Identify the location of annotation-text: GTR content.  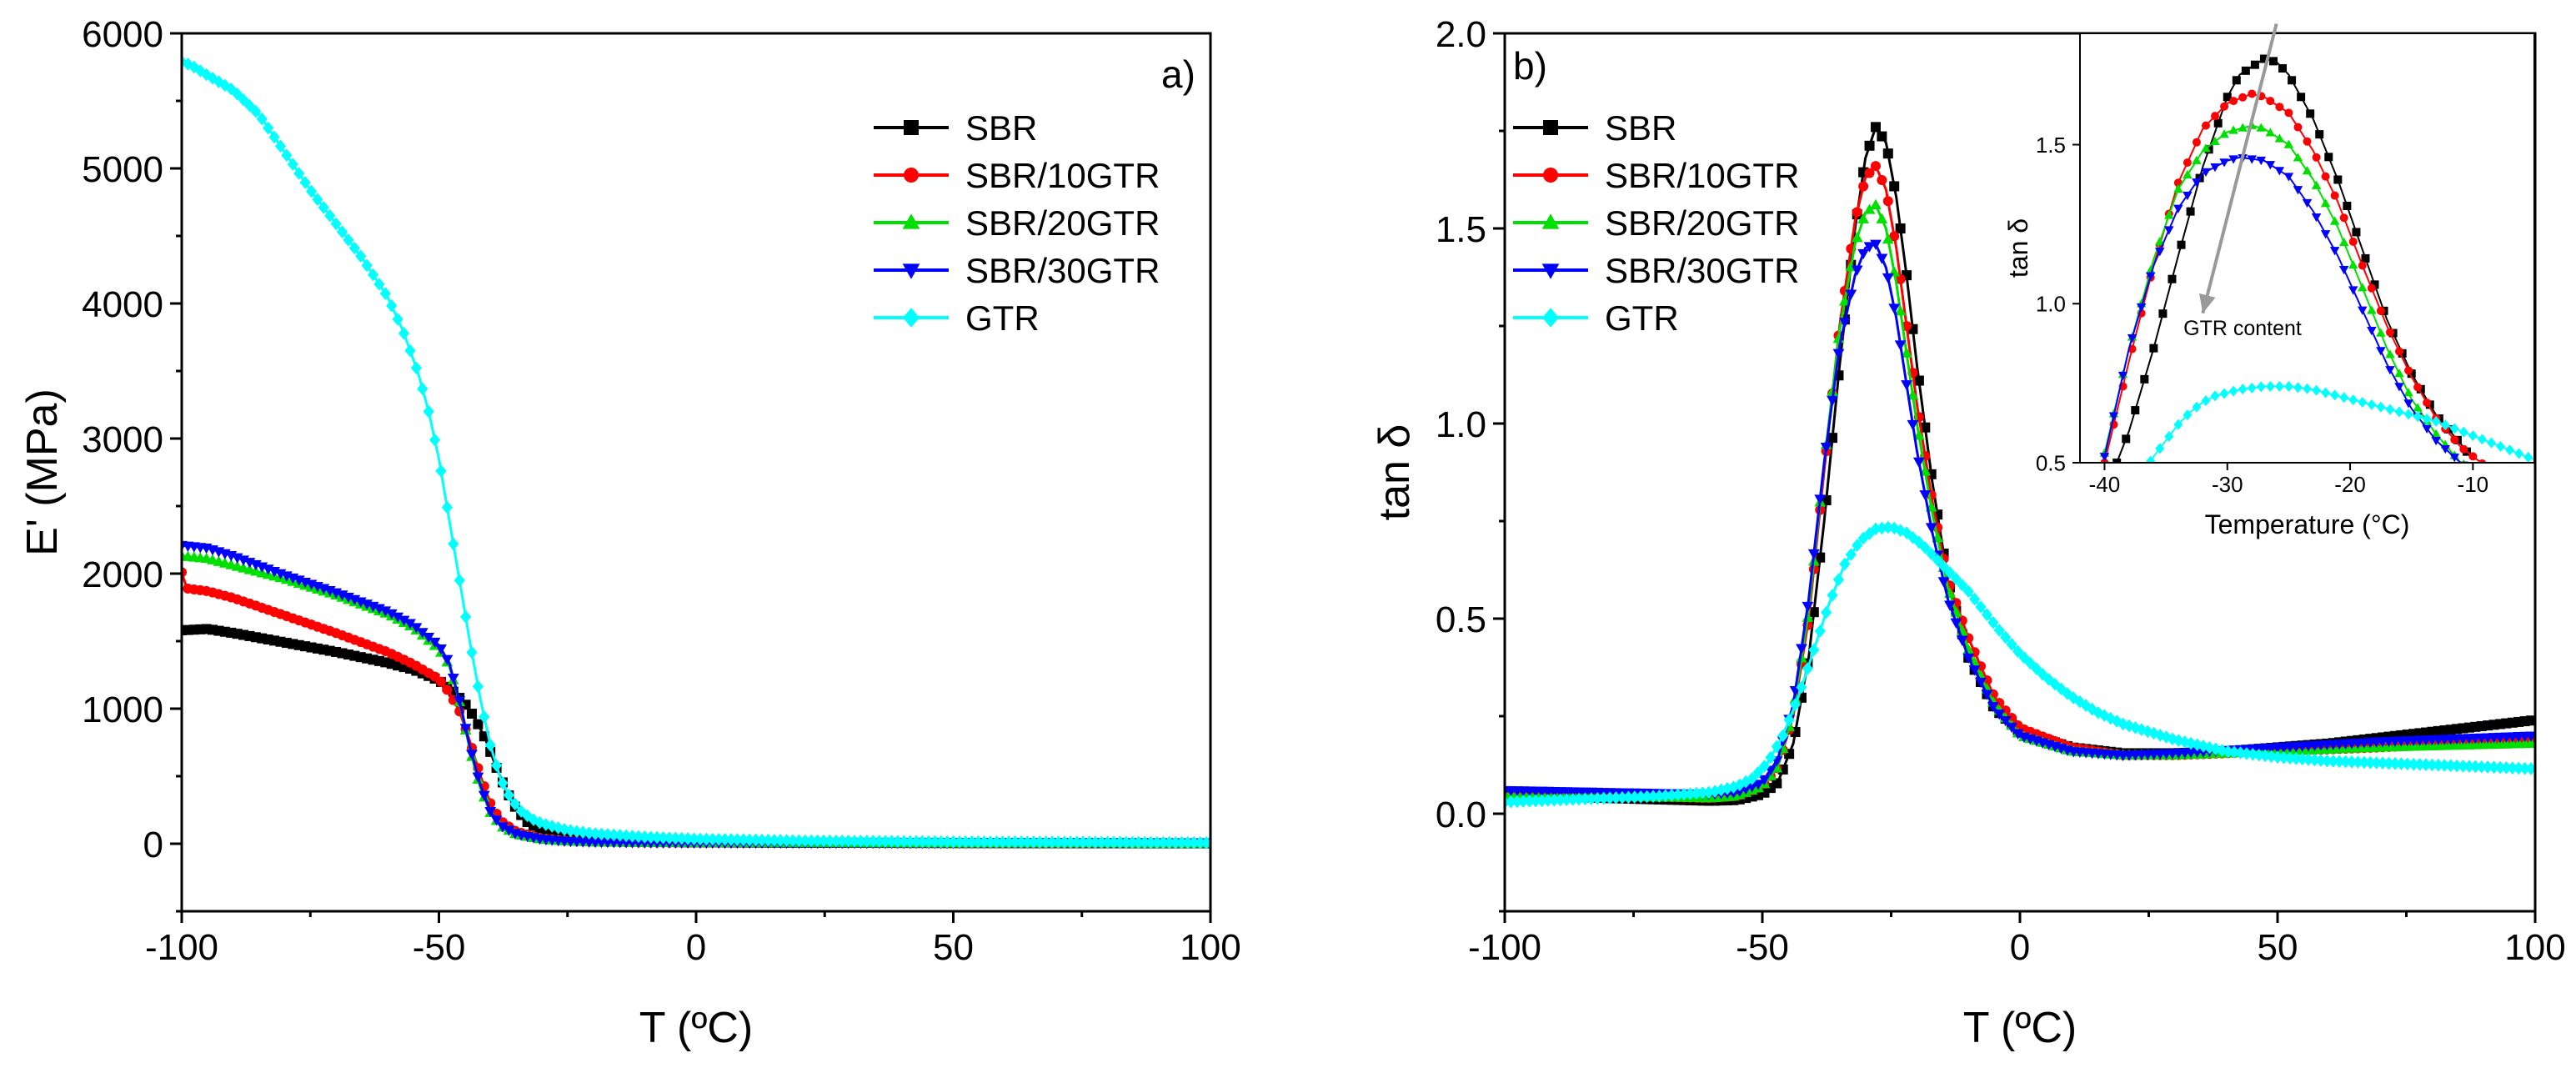
(2242, 329).